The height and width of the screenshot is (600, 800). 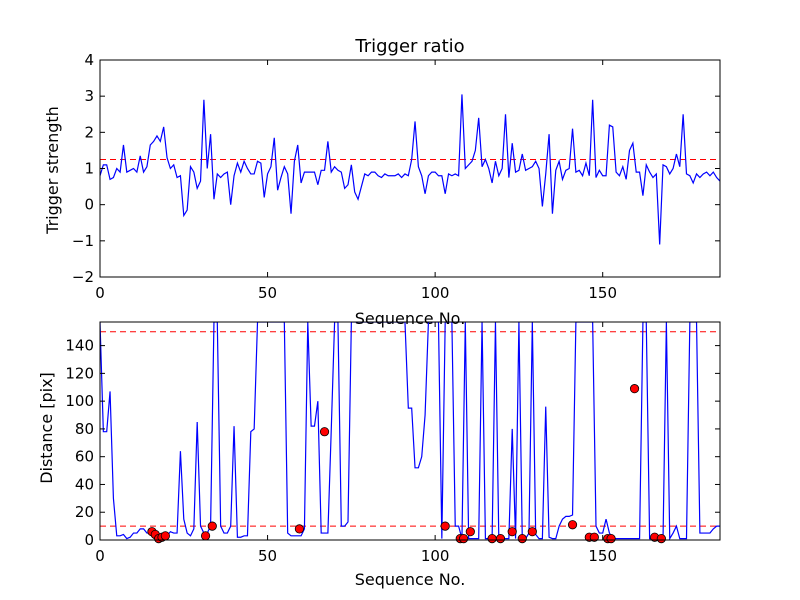 I want to click on y-tick-label: 3, so click(x=89, y=96).